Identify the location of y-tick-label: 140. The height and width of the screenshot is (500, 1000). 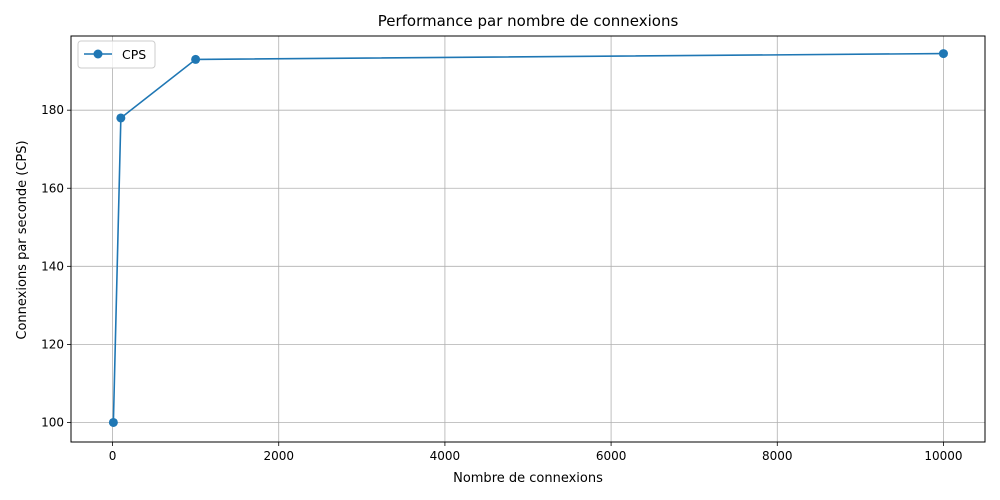
(52, 266).